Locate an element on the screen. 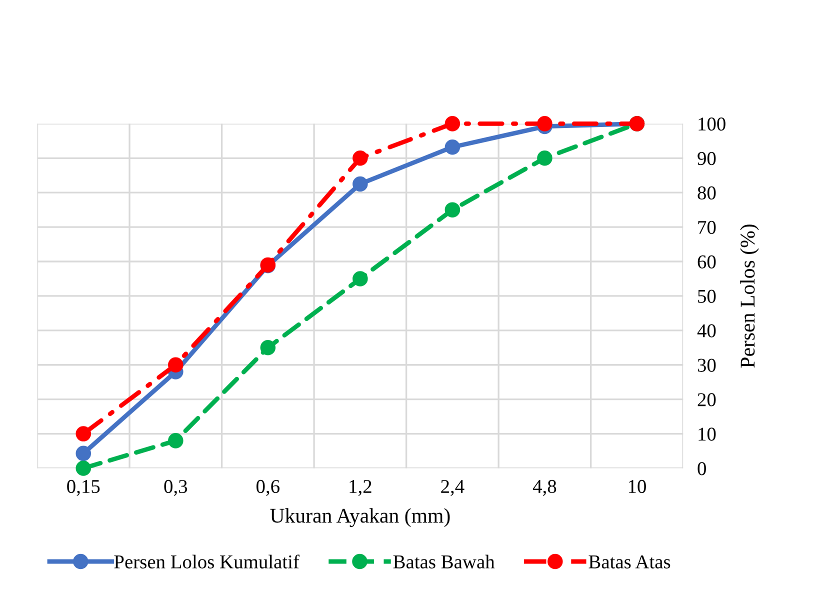  x-tick-label: 2,4 is located at coordinates (452, 488).